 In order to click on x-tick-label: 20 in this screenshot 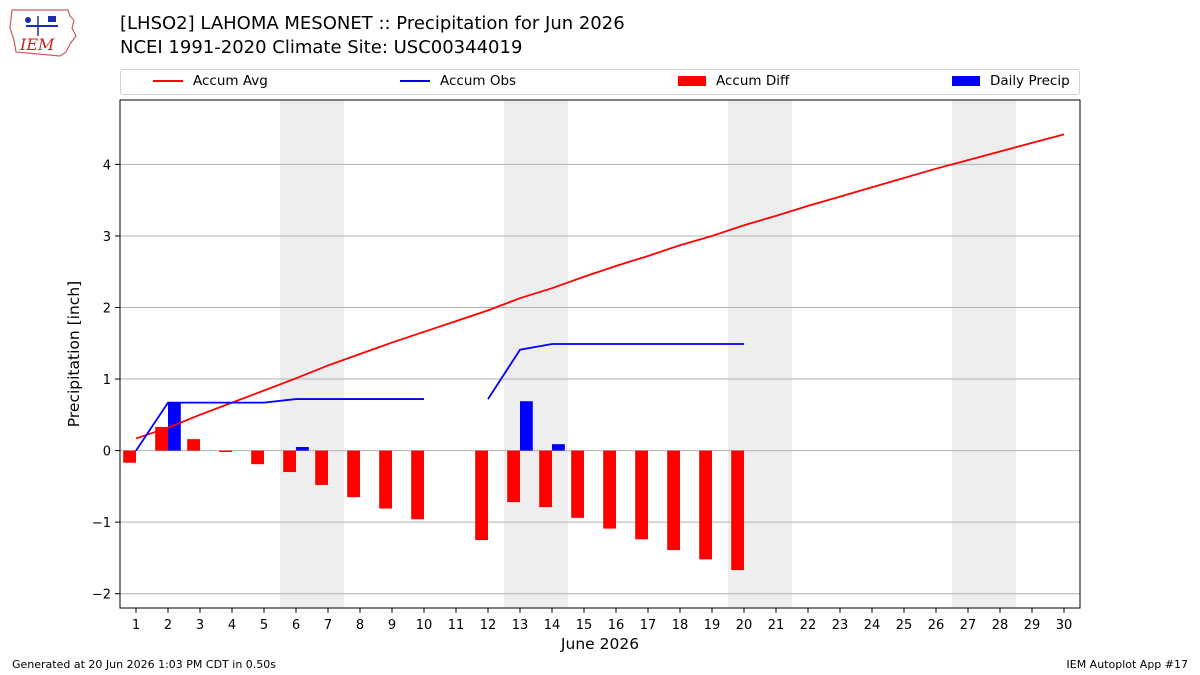, I will do `click(744, 625)`.